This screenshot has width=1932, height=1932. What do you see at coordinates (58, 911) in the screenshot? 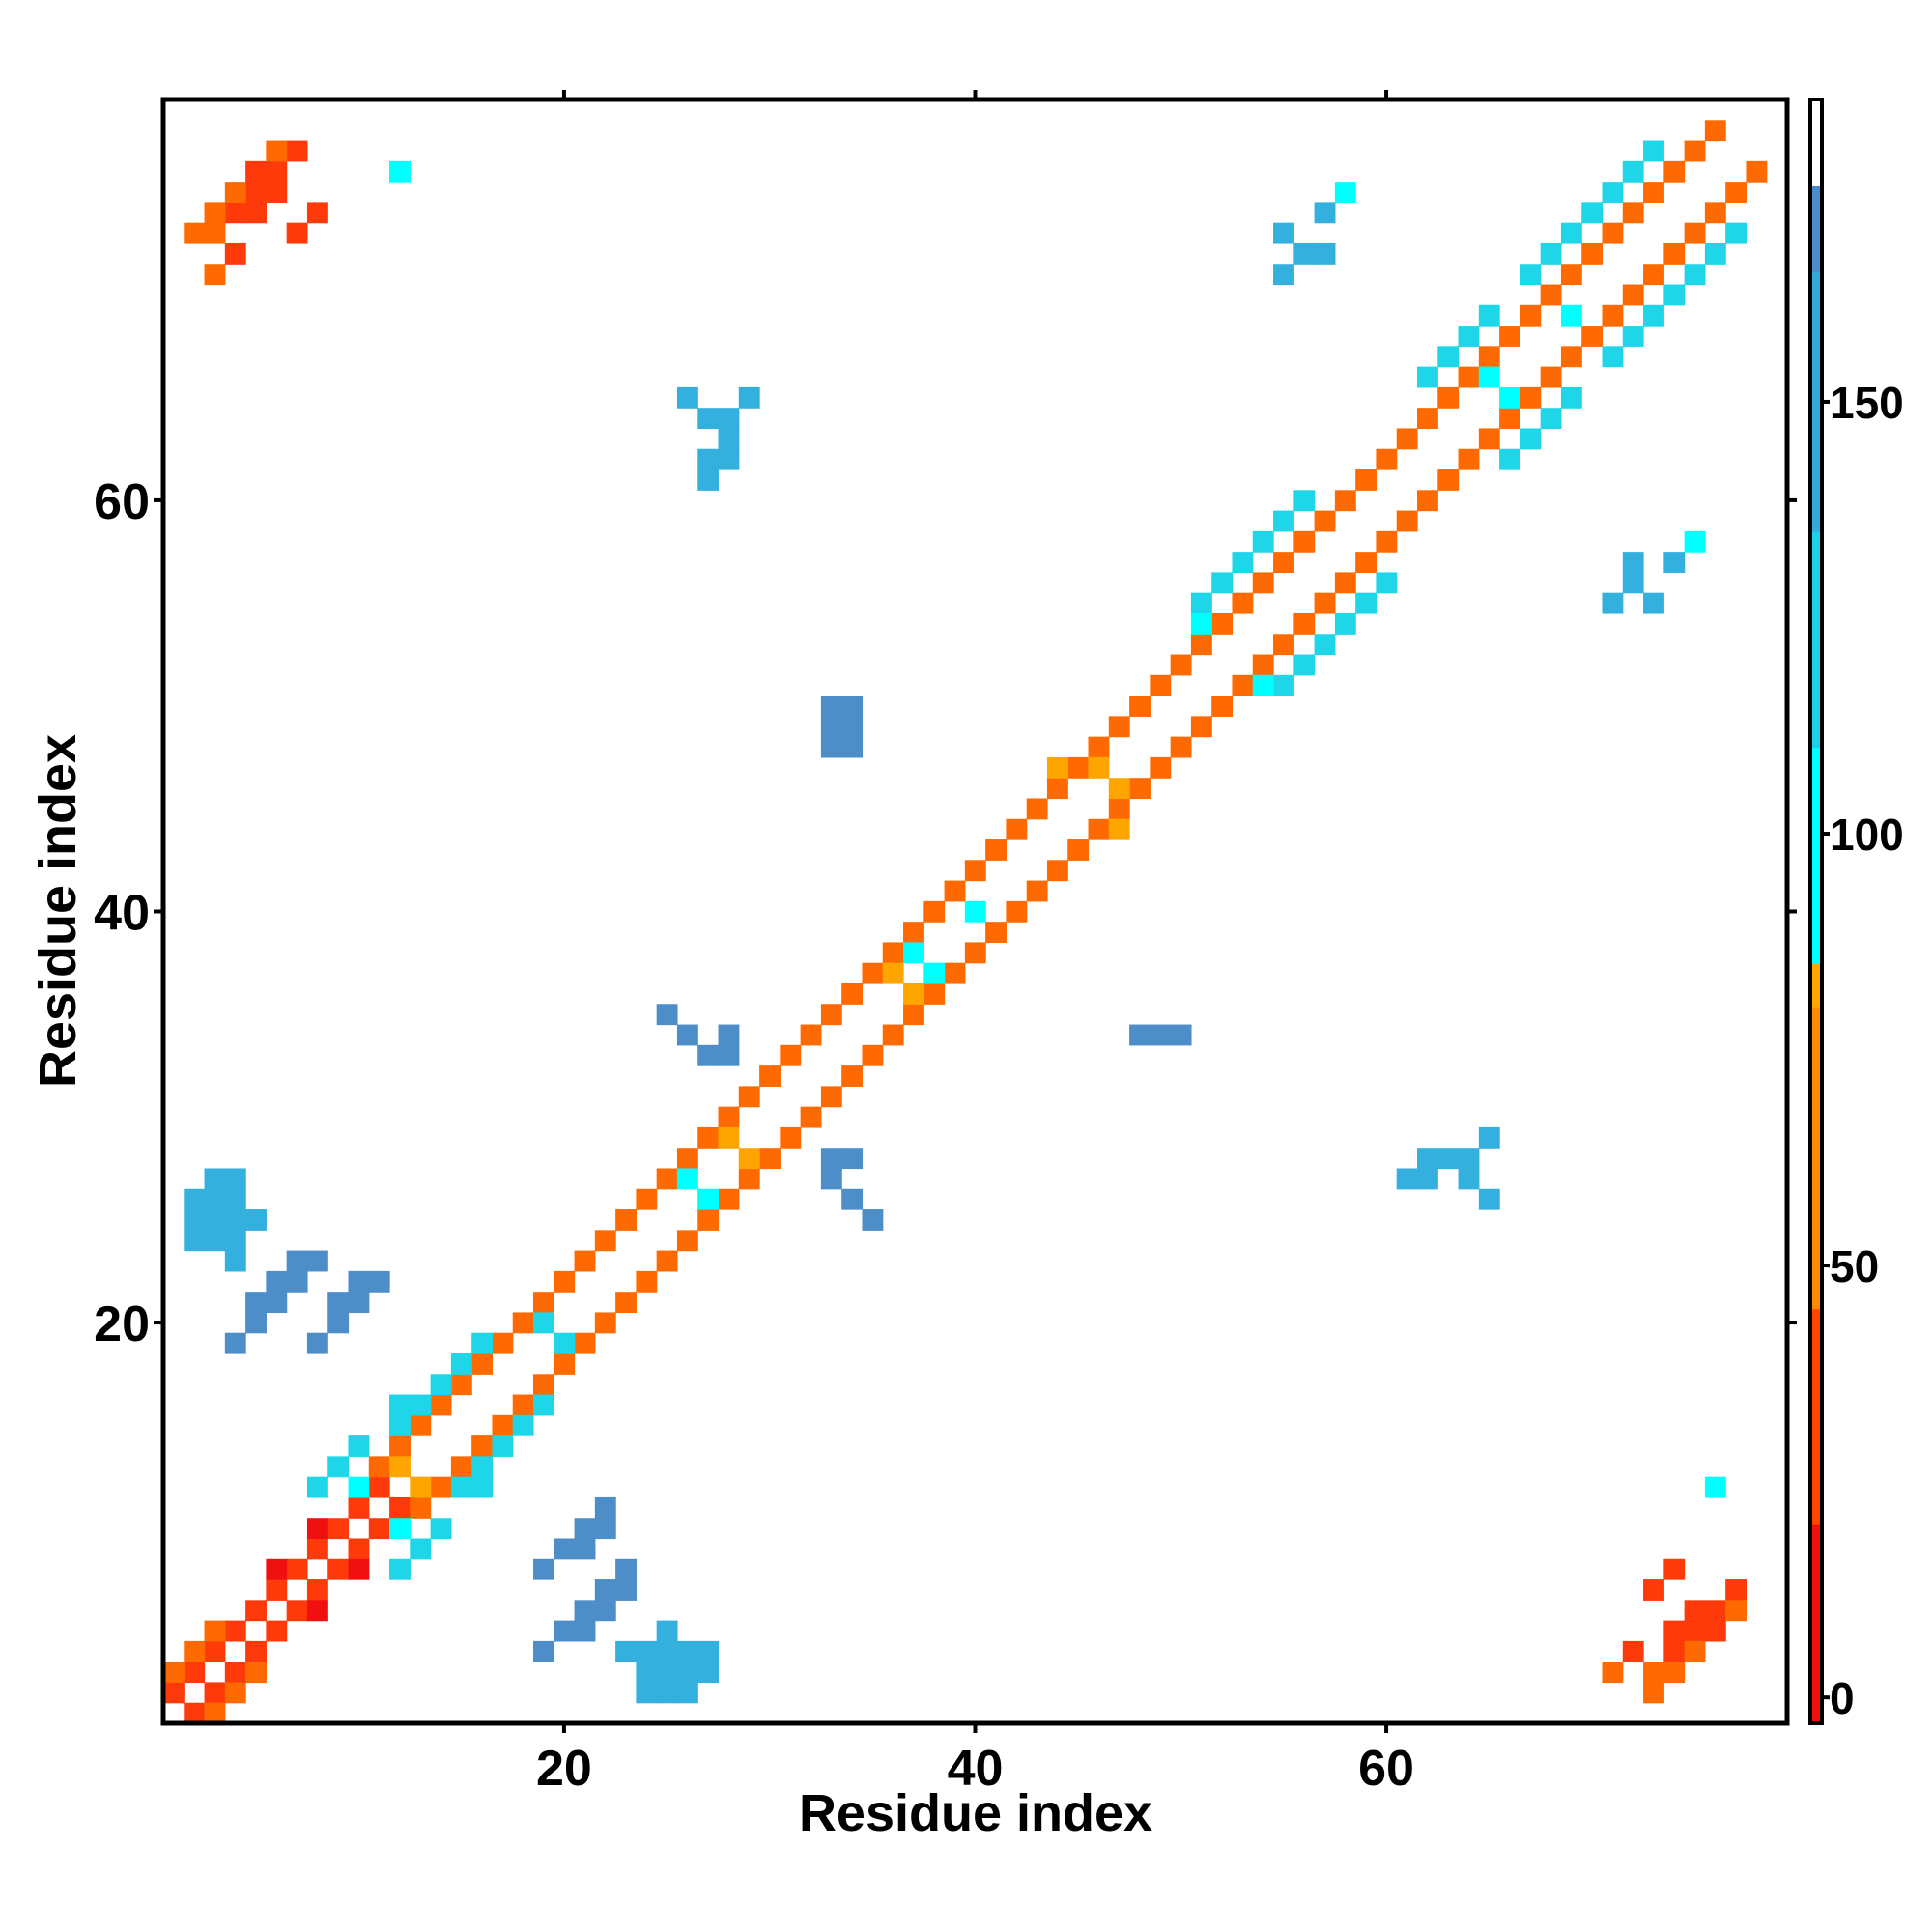
I see `y-axis-title: Residue index` at bounding box center [58, 911].